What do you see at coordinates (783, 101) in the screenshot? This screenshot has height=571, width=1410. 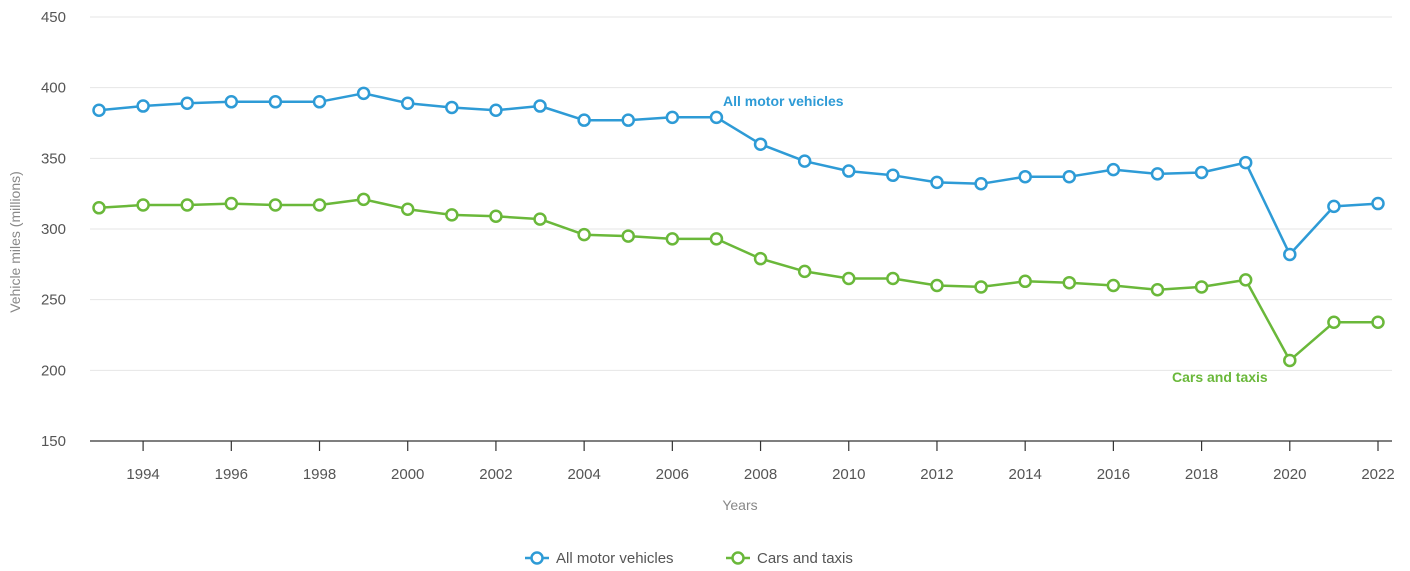 I see `annotation-label: All motor vehicles` at bounding box center [783, 101].